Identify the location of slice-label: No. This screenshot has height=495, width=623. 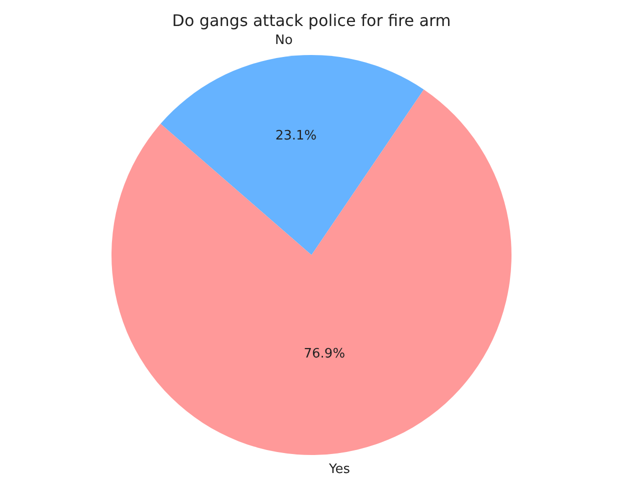
(284, 40).